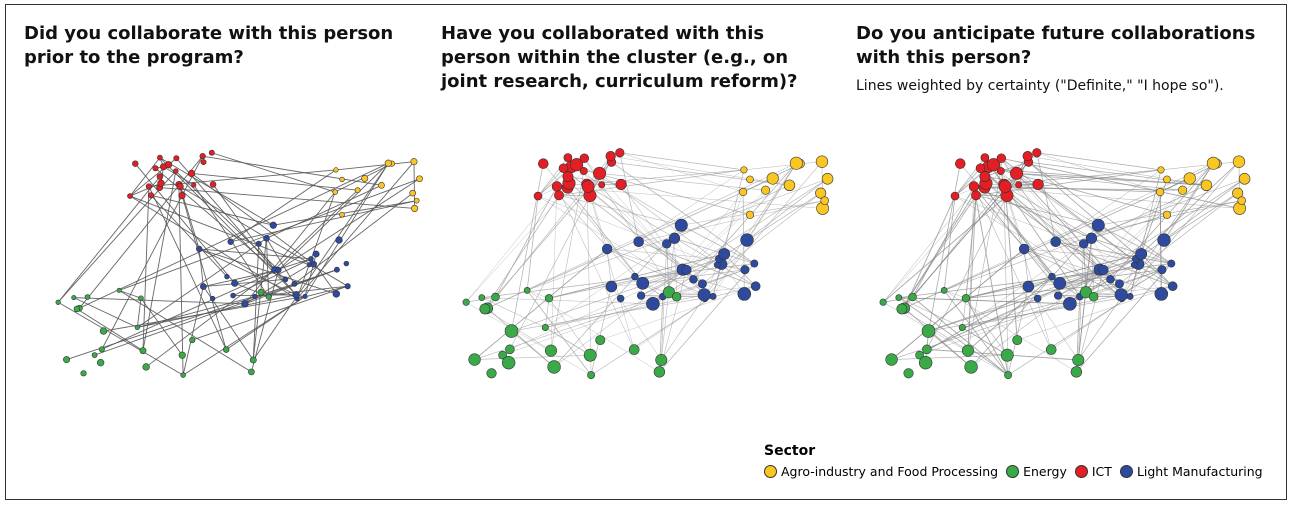 The image size is (1292, 505). I want to click on legend-label: Agro-industry and Food Processing, so click(890, 471).